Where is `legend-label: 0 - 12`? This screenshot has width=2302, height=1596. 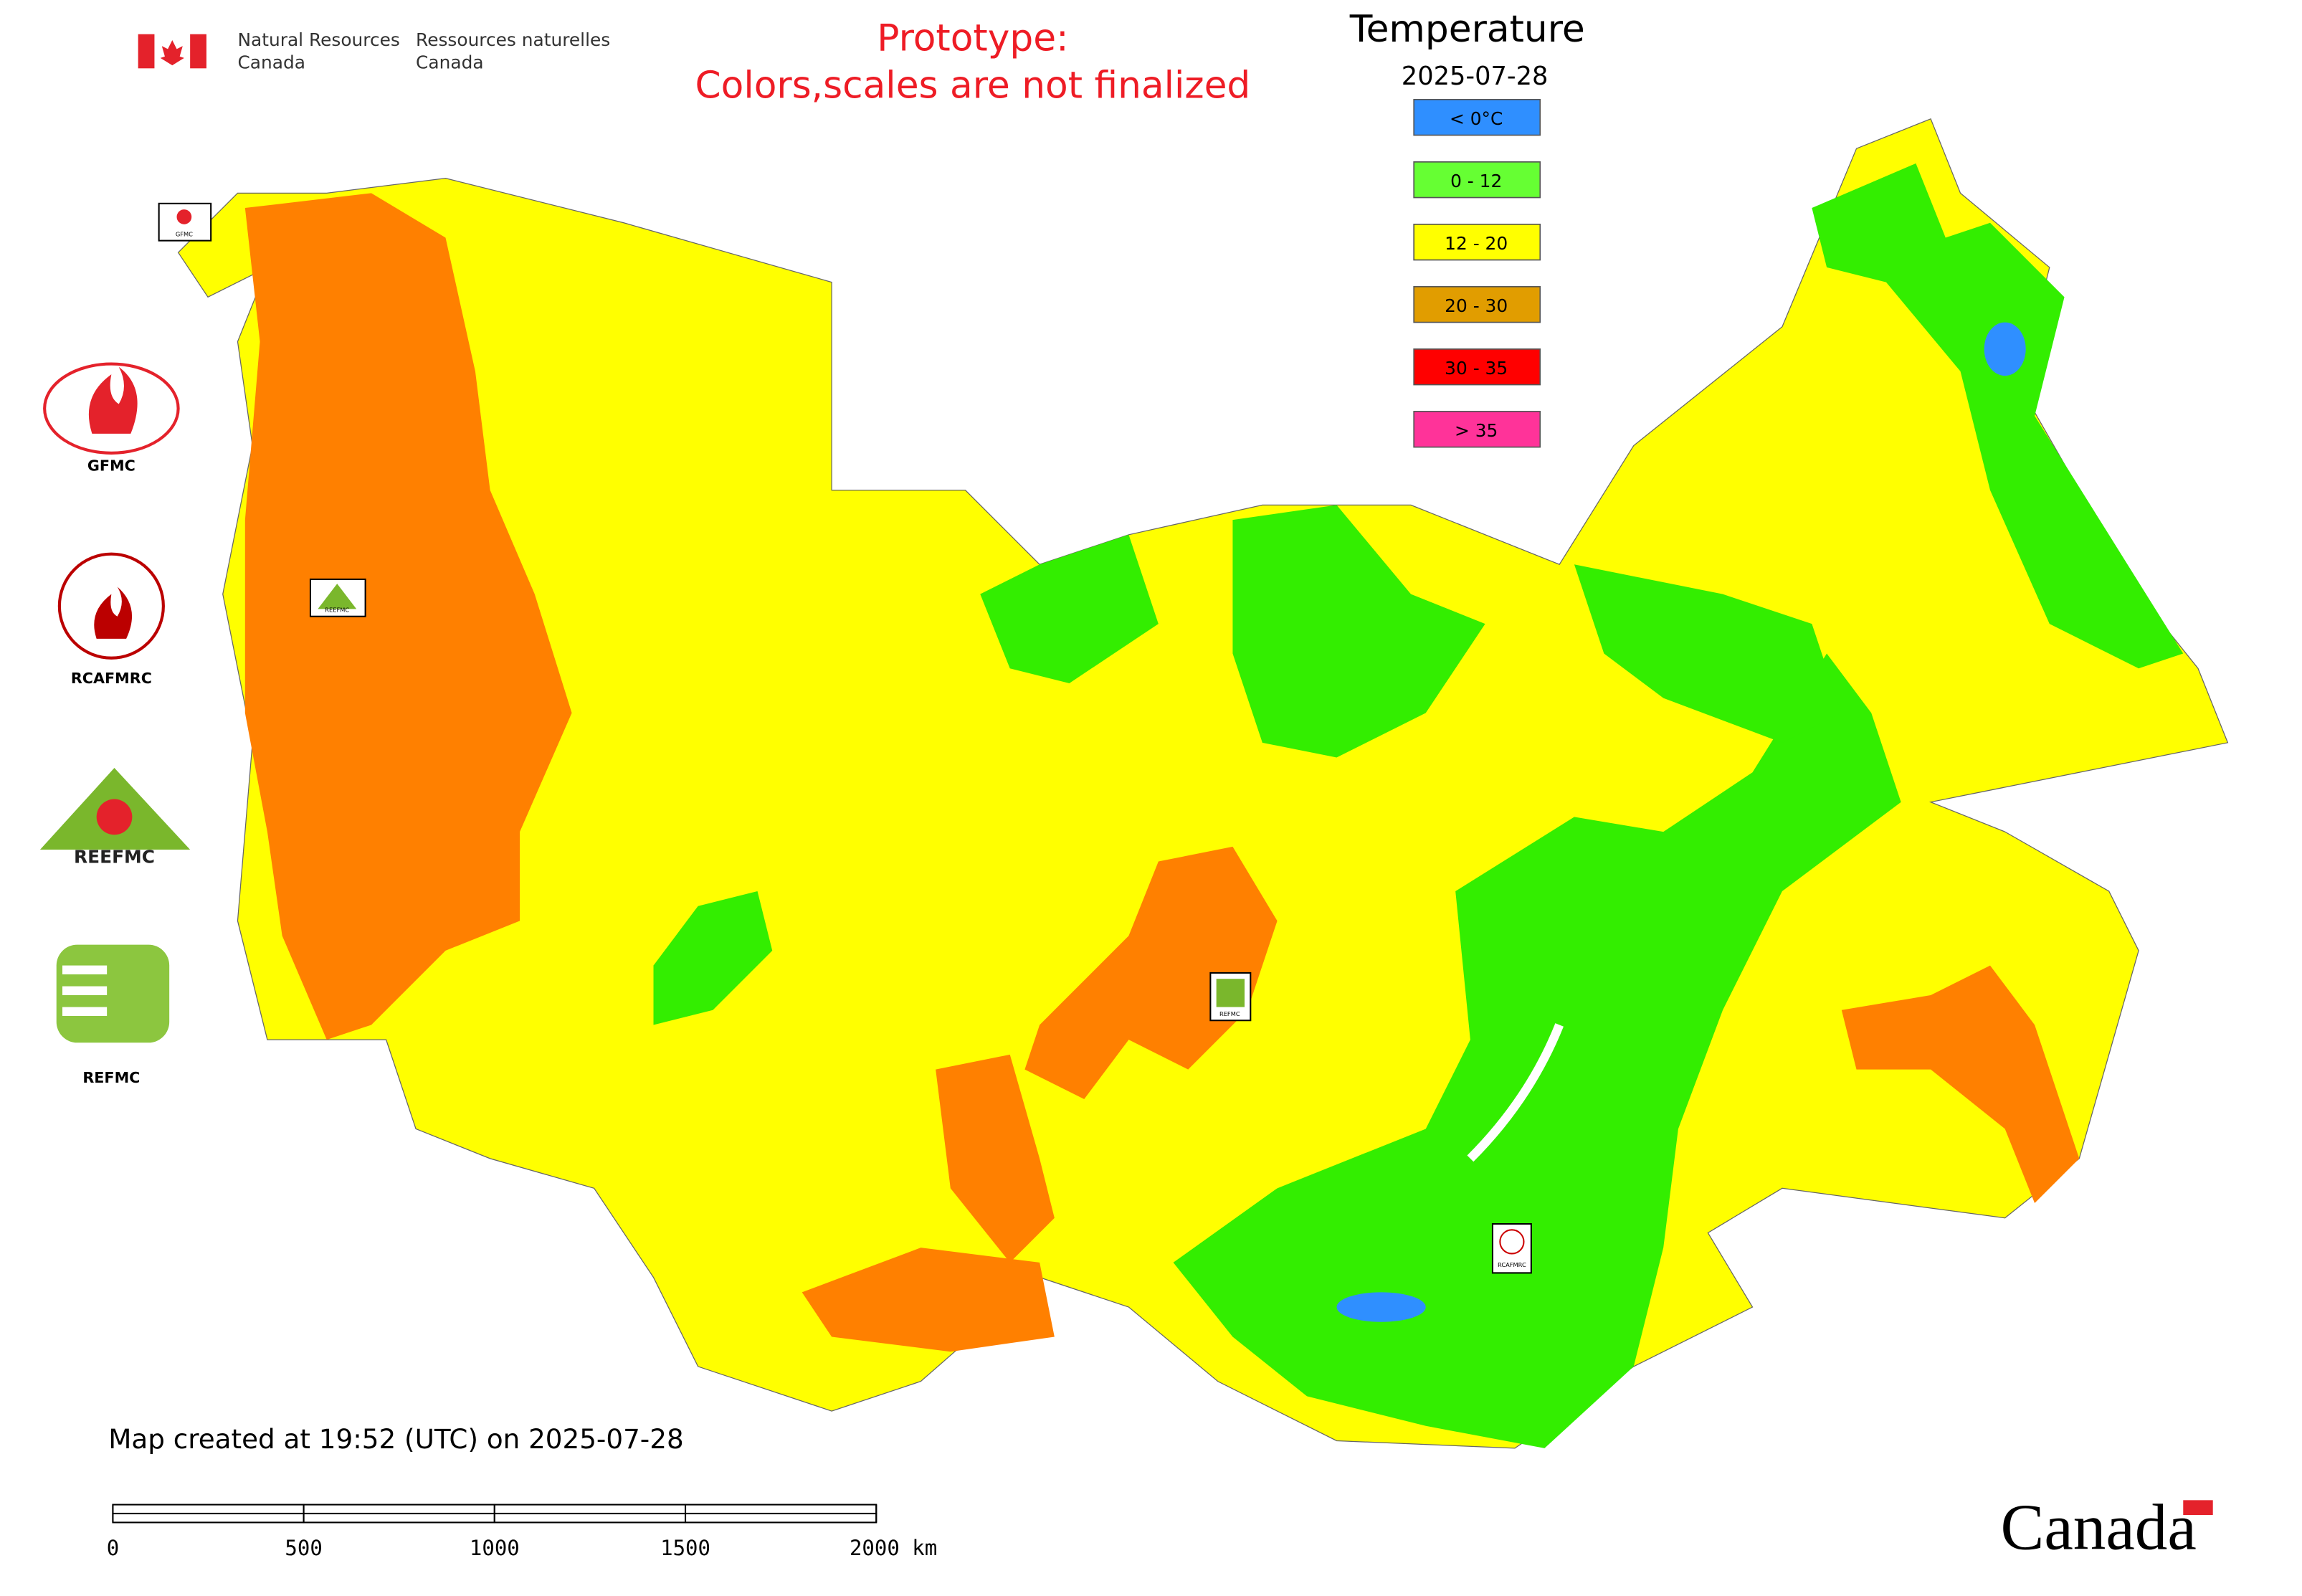 legend-label: 0 - 12 is located at coordinates (1476, 181).